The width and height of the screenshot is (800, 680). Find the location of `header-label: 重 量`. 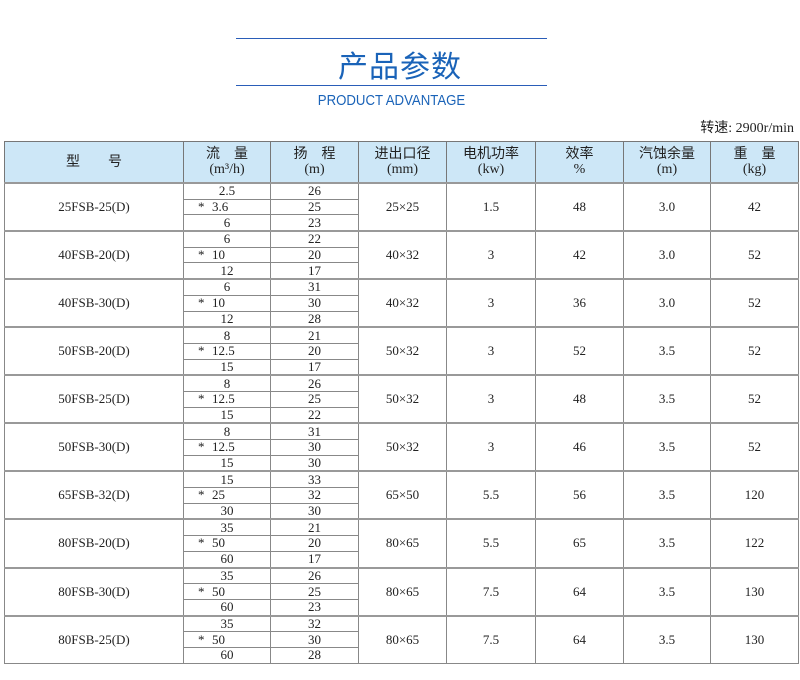

header-label: 重 量 is located at coordinates (754, 154).